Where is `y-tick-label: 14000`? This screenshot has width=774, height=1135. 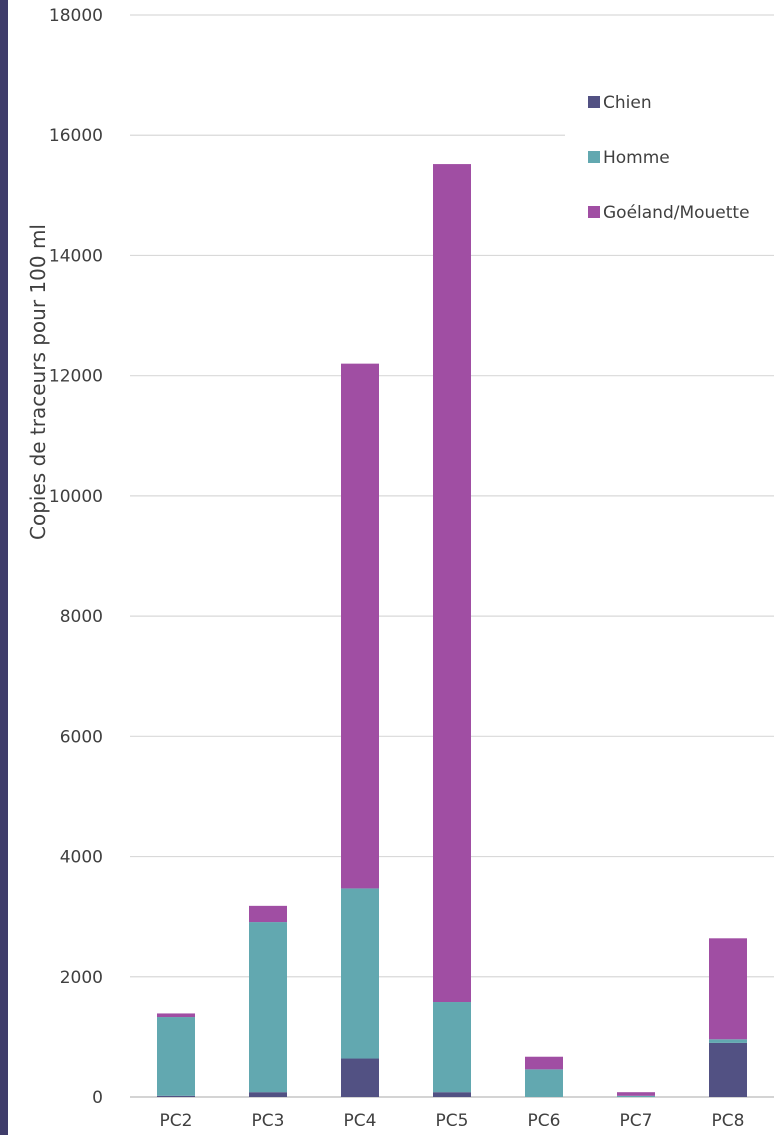 y-tick-label: 14000 is located at coordinates (76, 256).